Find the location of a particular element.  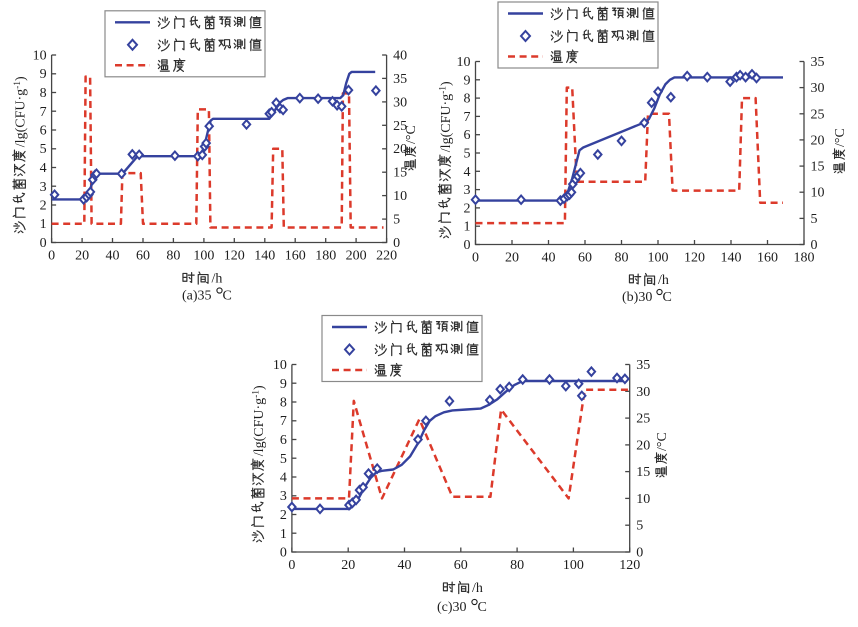

svg-text: (a)35 is located at coordinates (197, 296).